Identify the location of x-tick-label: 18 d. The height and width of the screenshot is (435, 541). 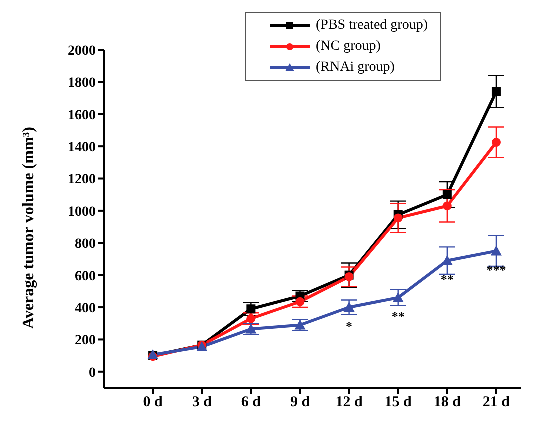
(448, 402).